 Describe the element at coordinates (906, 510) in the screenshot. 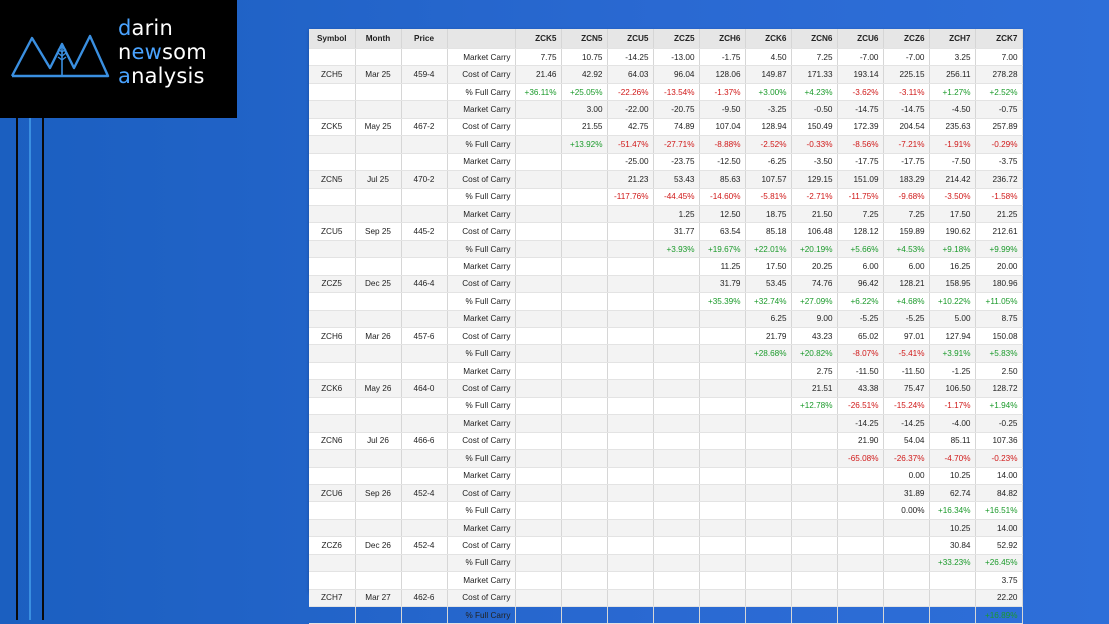

I see `cell-value: 0.00%` at that location.